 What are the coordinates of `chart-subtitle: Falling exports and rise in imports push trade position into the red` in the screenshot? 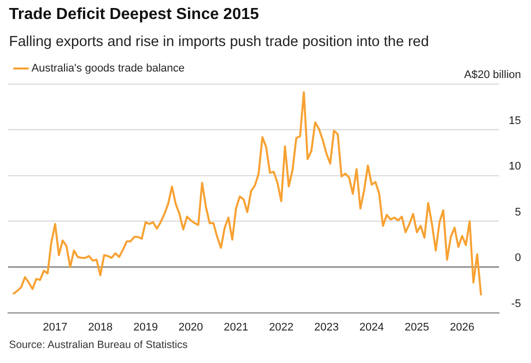 It's located at (219, 42).